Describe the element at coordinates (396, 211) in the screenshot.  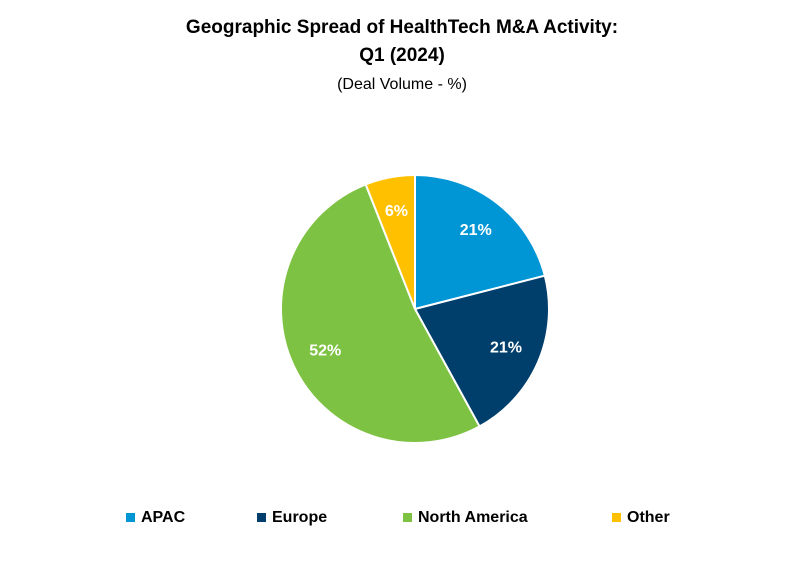
I see `data-label: 6%` at that location.